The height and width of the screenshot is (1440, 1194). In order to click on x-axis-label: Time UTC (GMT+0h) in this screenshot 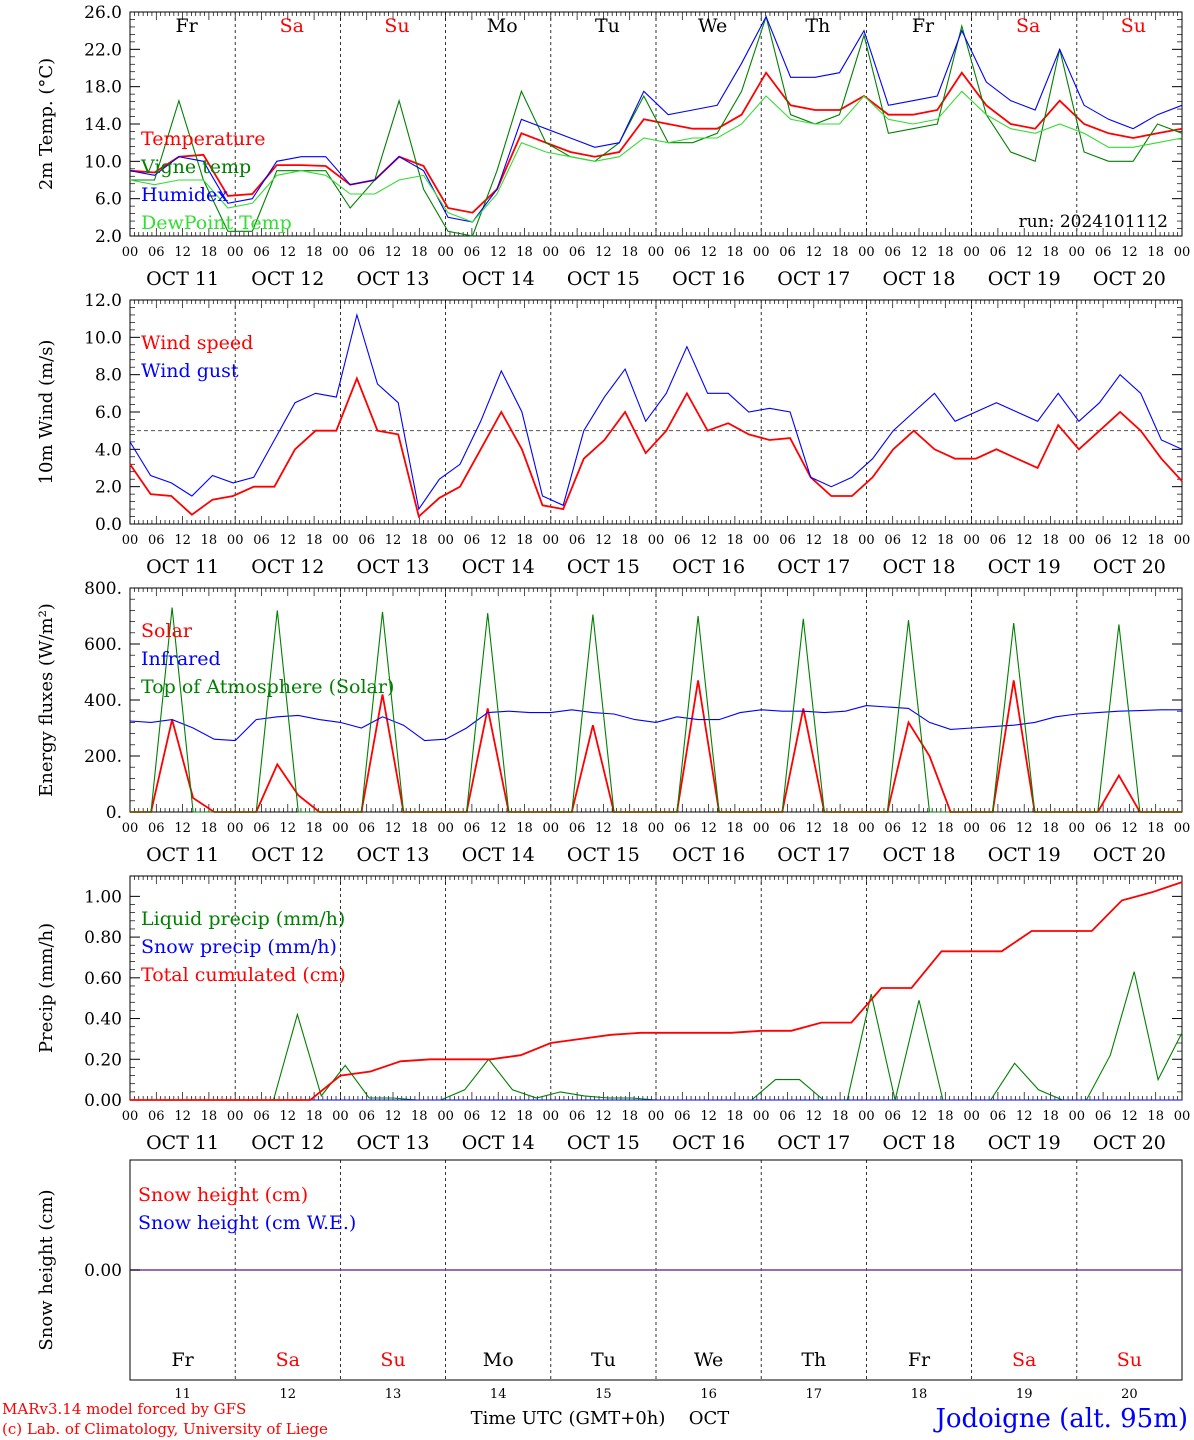, I will do `click(568, 1418)`.